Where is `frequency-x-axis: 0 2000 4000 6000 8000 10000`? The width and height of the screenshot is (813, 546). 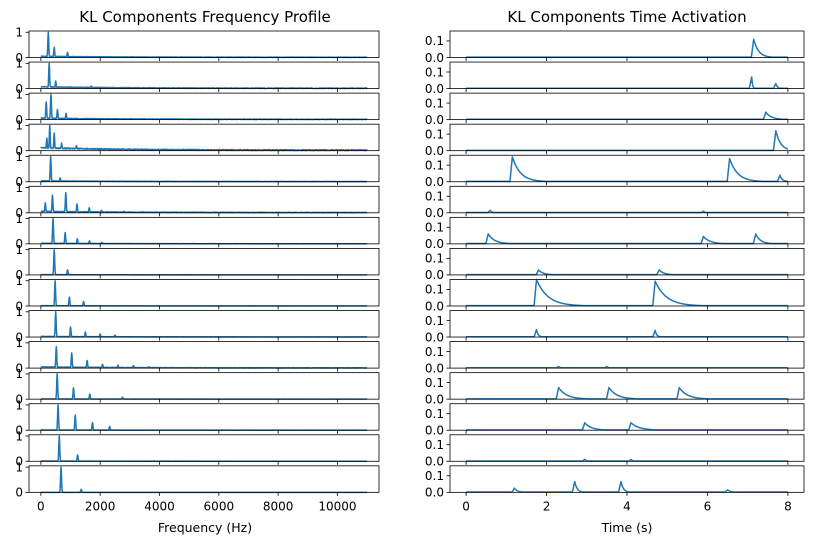
frequency-x-axis: 0 2000 4000 6000 8000 10000 is located at coordinates (197, 506).